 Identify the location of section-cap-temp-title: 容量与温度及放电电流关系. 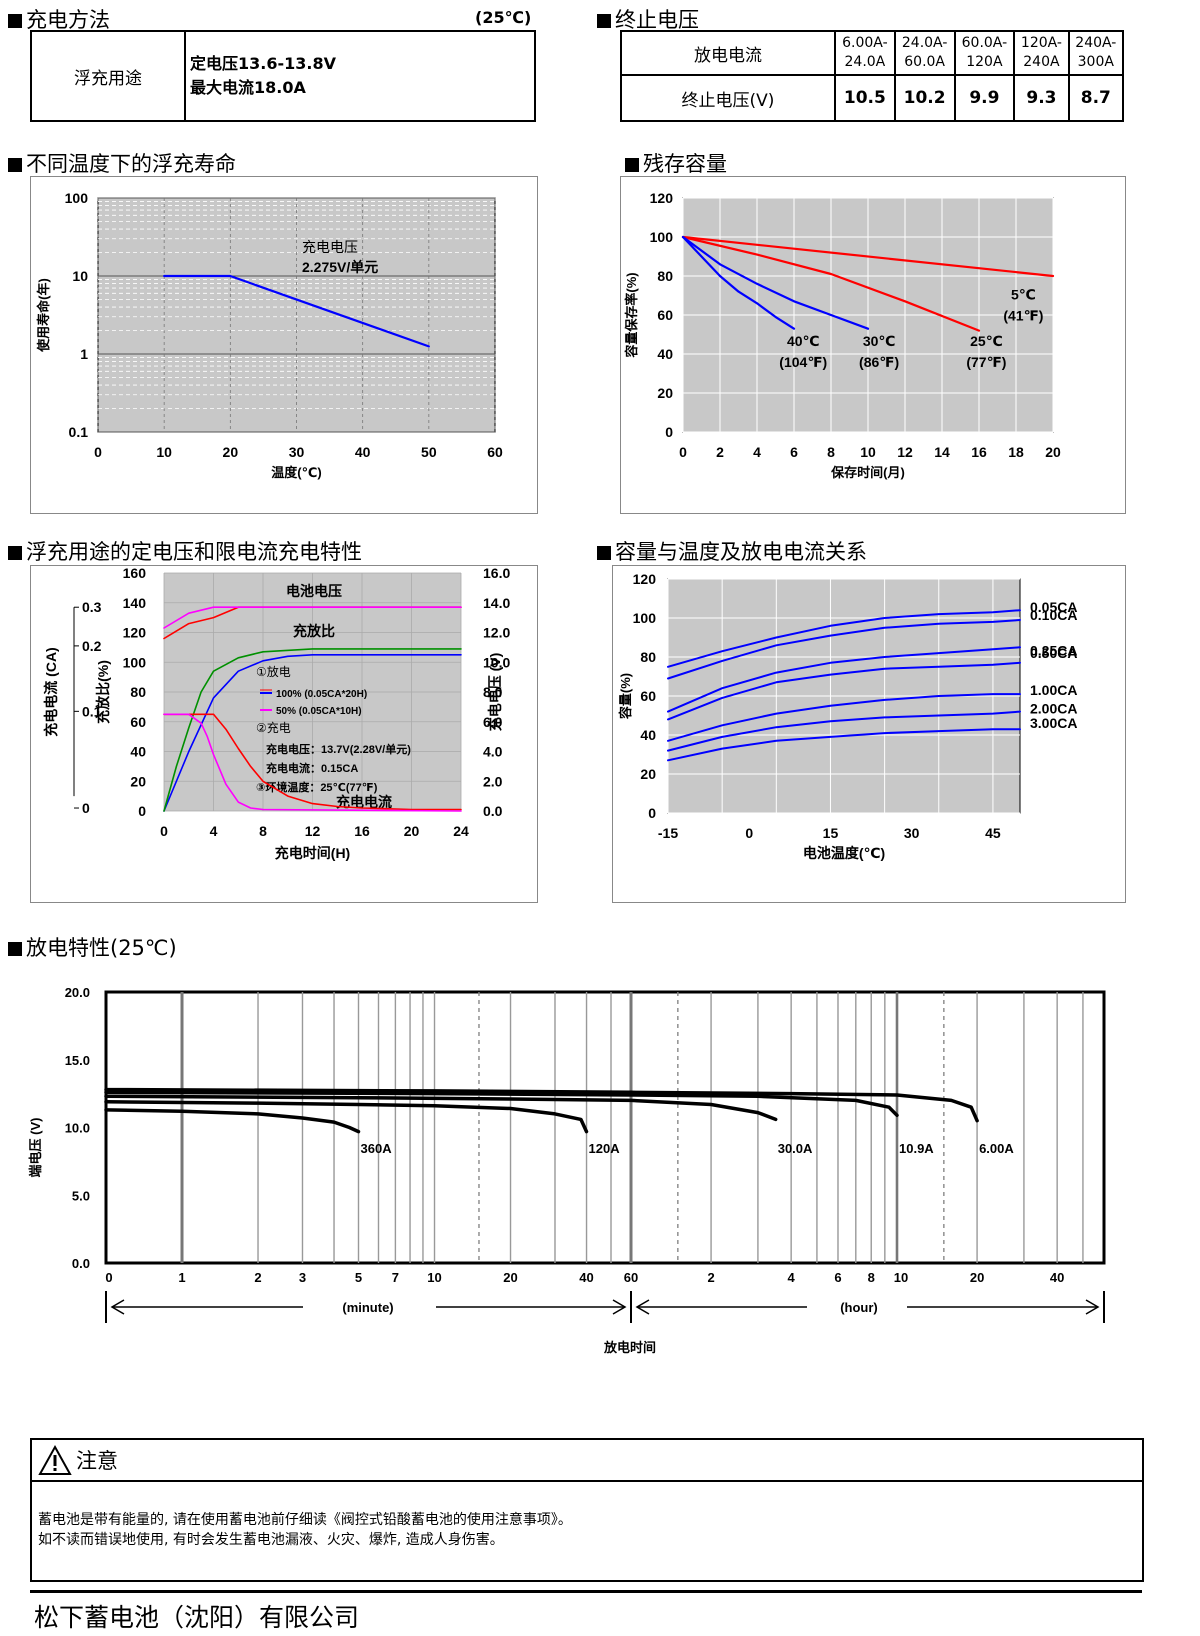
(732, 551).